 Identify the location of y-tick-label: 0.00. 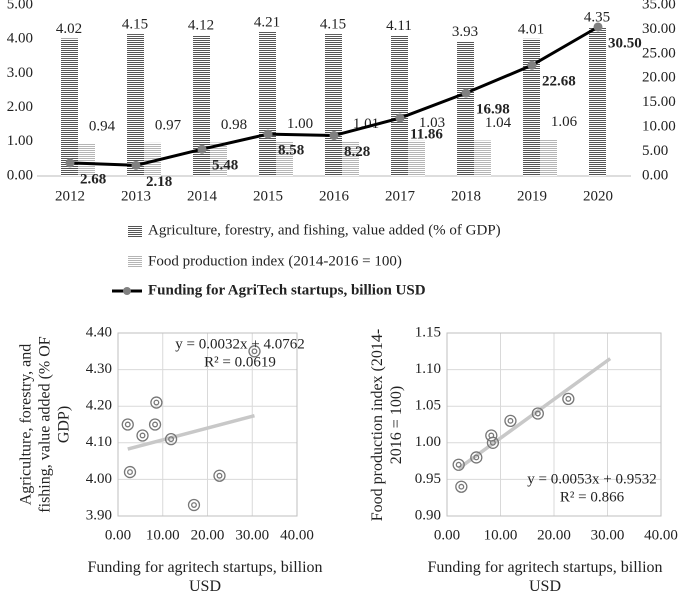
(20, 175).